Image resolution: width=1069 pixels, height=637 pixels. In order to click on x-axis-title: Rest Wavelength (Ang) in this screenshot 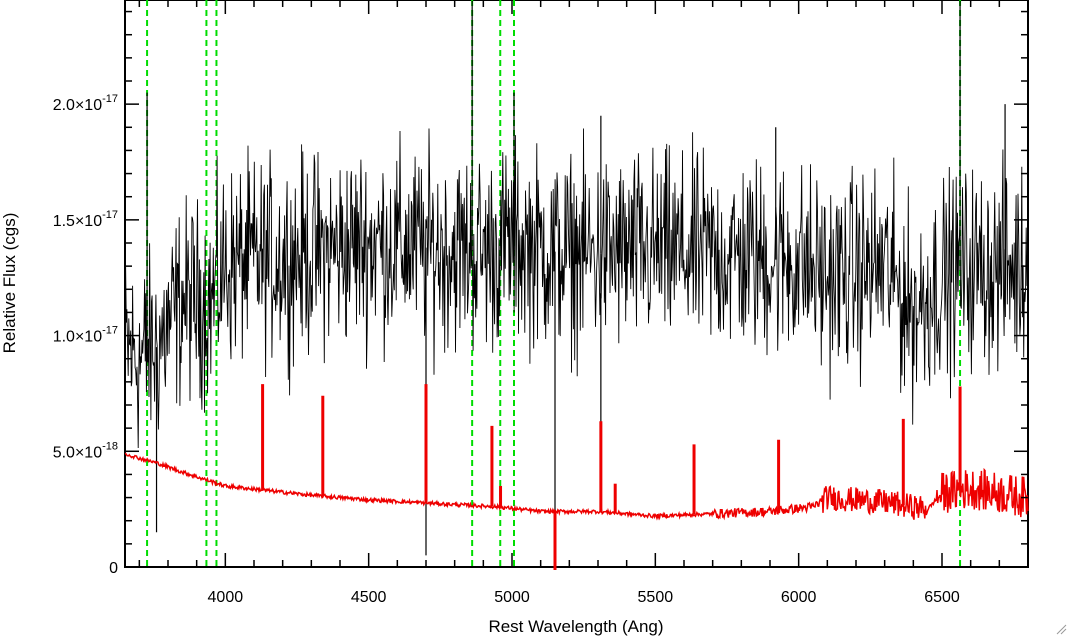, I will do `click(575, 626)`.